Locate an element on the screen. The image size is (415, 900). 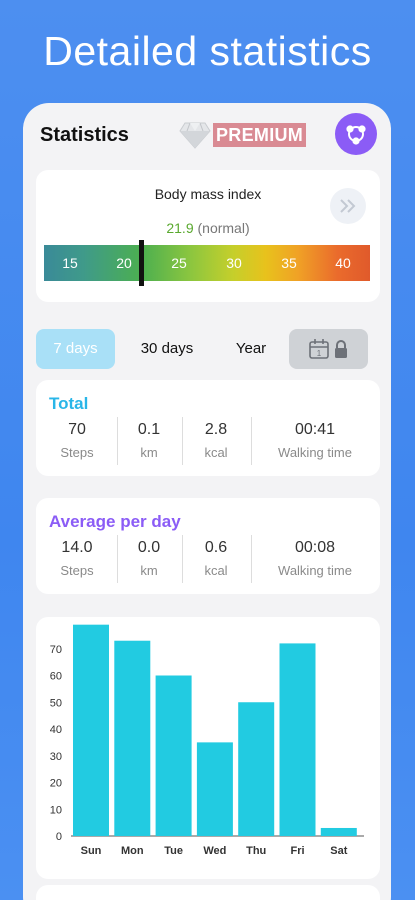
total-km: 0.1 km is located at coordinates (149, 440).